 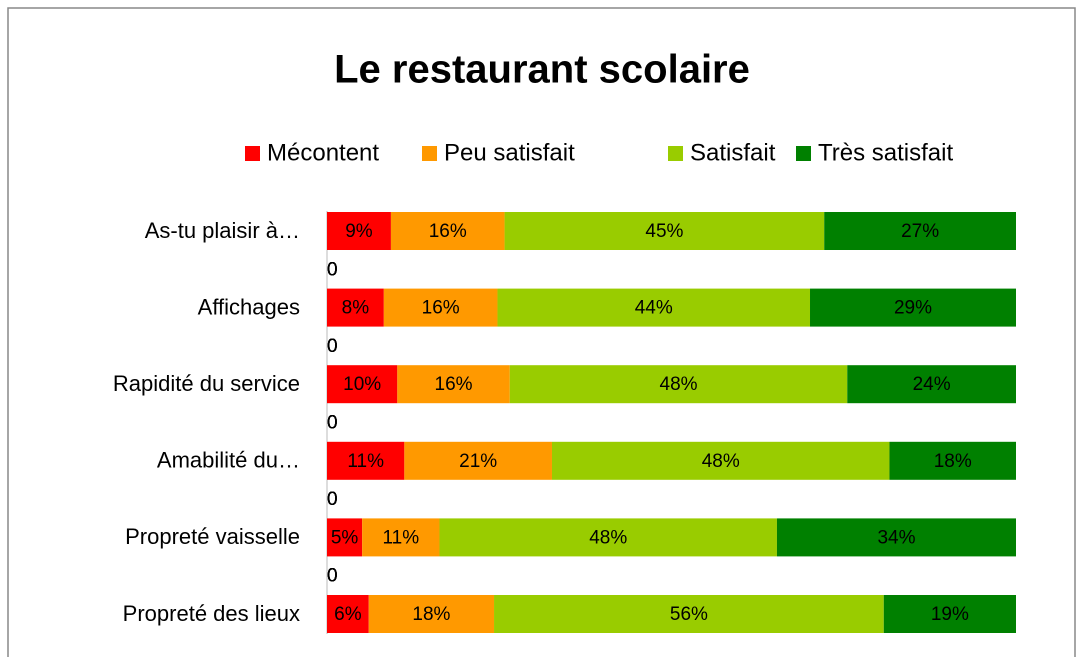 I want to click on data-label: 6%, so click(x=348, y=614).